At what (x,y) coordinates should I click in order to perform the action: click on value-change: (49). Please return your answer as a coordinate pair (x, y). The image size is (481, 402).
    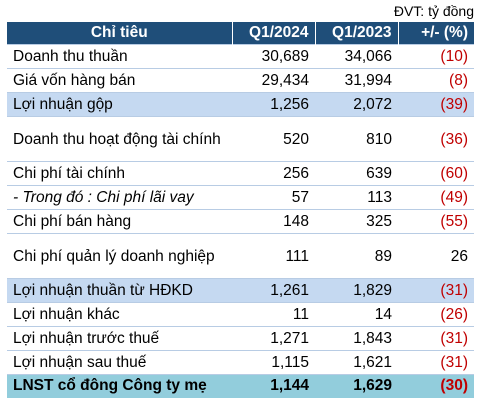
    Looking at the image, I should click on (436, 197).